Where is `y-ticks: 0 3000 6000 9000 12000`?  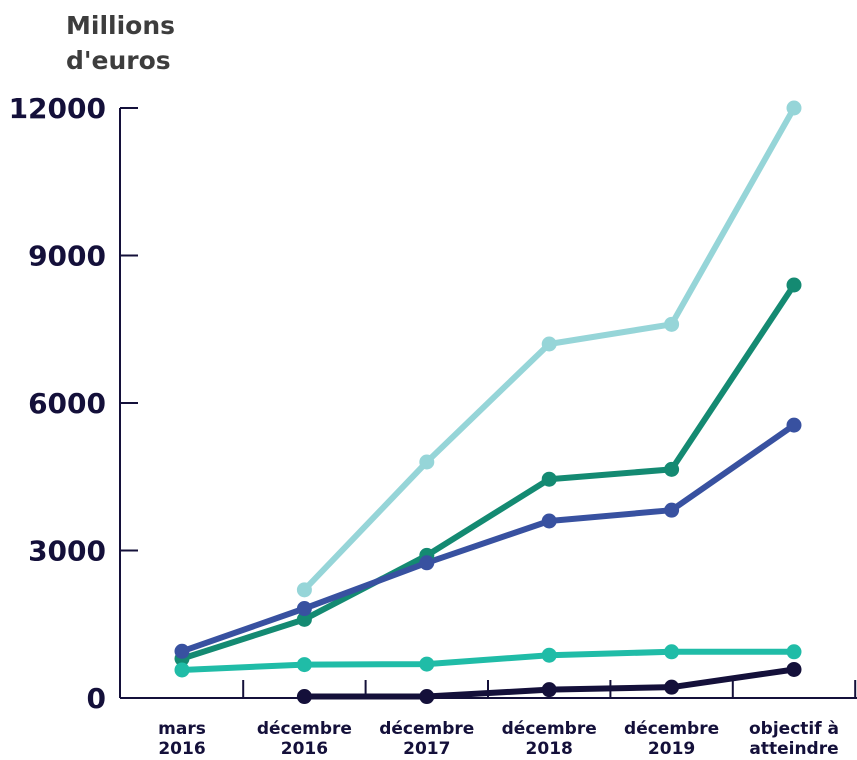
y-ticks: 0 3000 6000 9000 12000 is located at coordinates (73, 403).